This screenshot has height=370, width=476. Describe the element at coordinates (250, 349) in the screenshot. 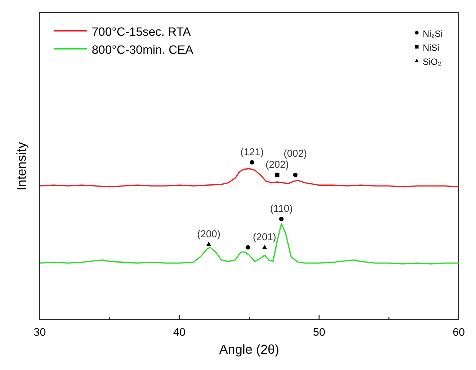

I see `x-axis-title: Angle (2θ)` at that location.